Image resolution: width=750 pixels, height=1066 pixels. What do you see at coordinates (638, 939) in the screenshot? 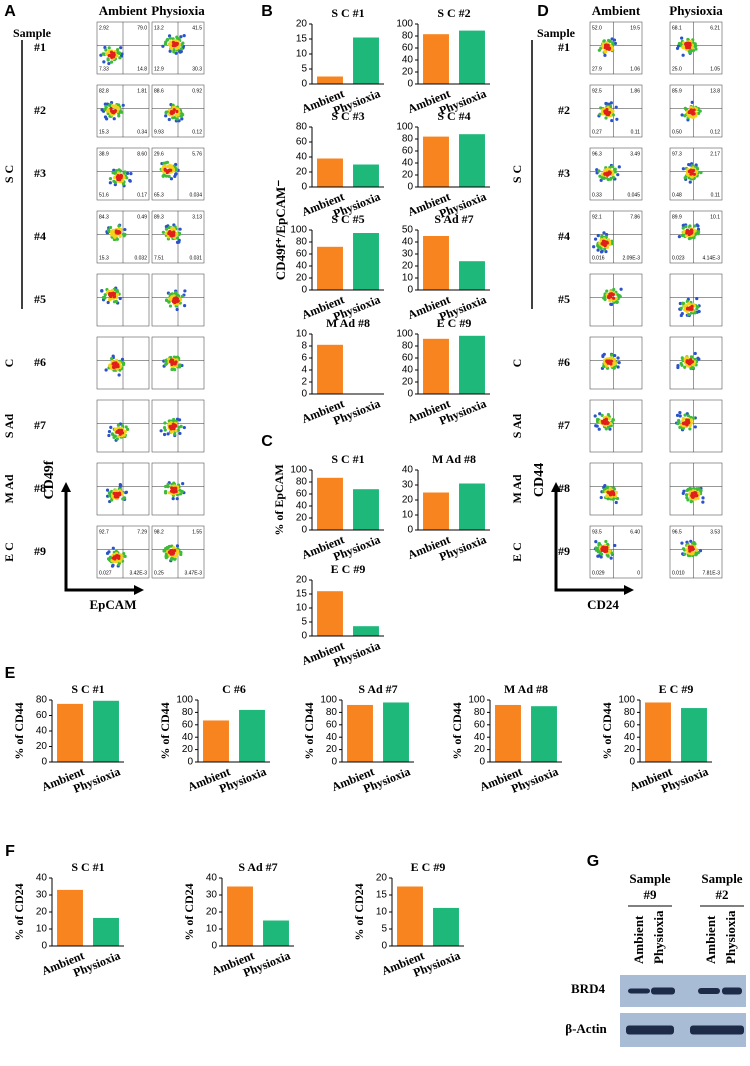
I see `lane-label: Ambient` at bounding box center [638, 939].